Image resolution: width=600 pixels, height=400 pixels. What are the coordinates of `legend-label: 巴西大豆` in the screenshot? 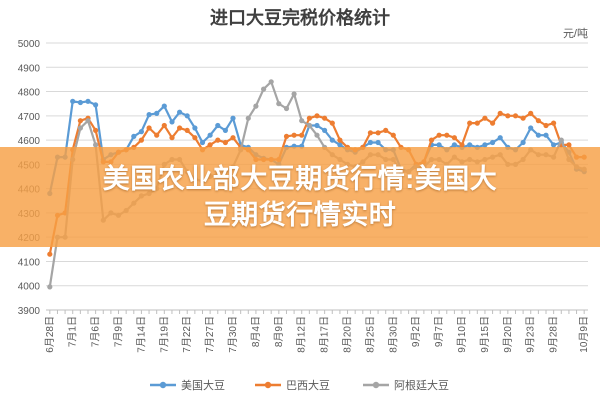 It's located at (308, 385).